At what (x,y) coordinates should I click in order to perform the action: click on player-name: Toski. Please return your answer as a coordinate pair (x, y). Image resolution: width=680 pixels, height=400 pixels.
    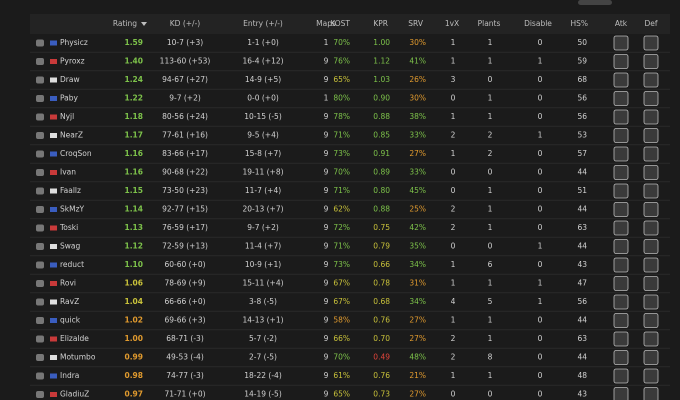
    Looking at the image, I should click on (68, 227).